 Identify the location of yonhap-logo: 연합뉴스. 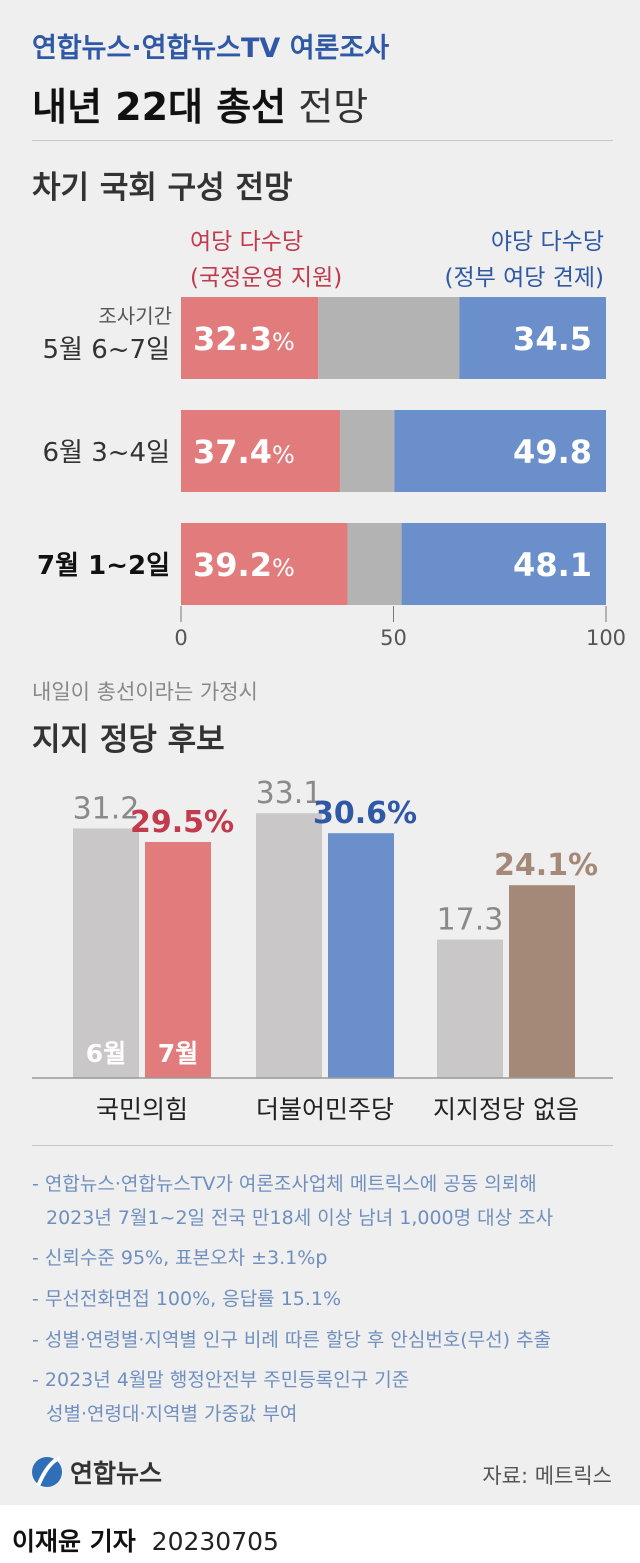
(96, 1472).